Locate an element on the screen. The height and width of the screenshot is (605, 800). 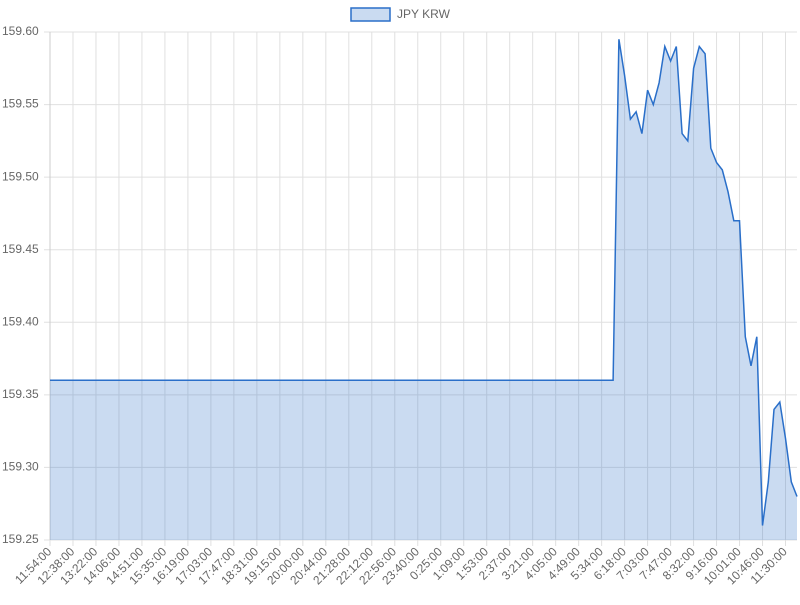
legend-label: JPY KRW is located at coordinates (424, 14).